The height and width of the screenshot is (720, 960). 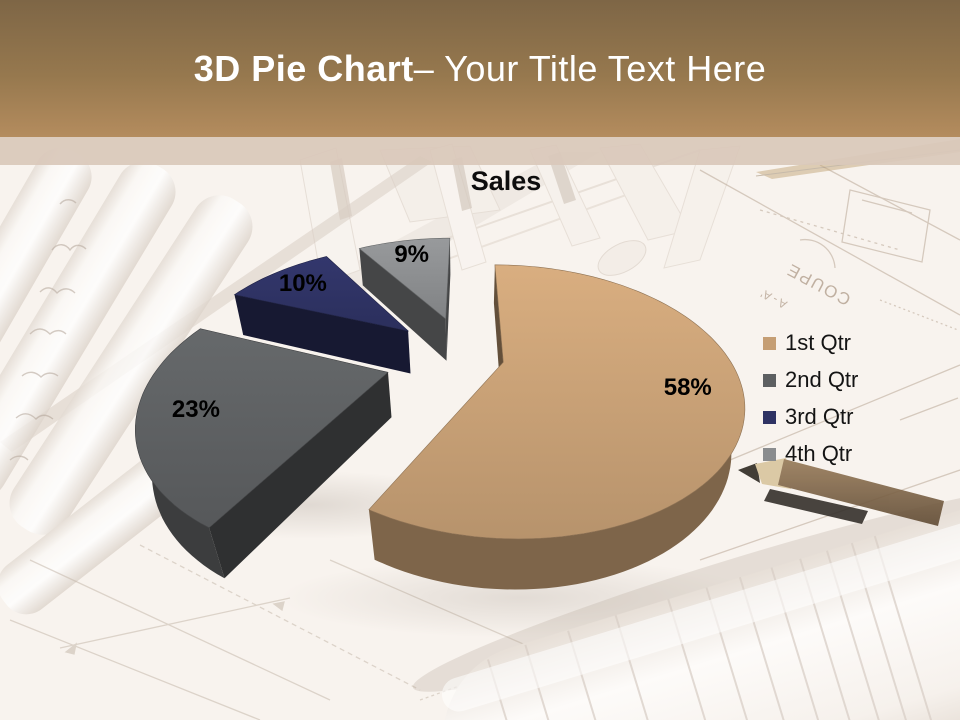 What do you see at coordinates (506, 181) in the screenshot?
I see `chart-title: Sales` at bounding box center [506, 181].